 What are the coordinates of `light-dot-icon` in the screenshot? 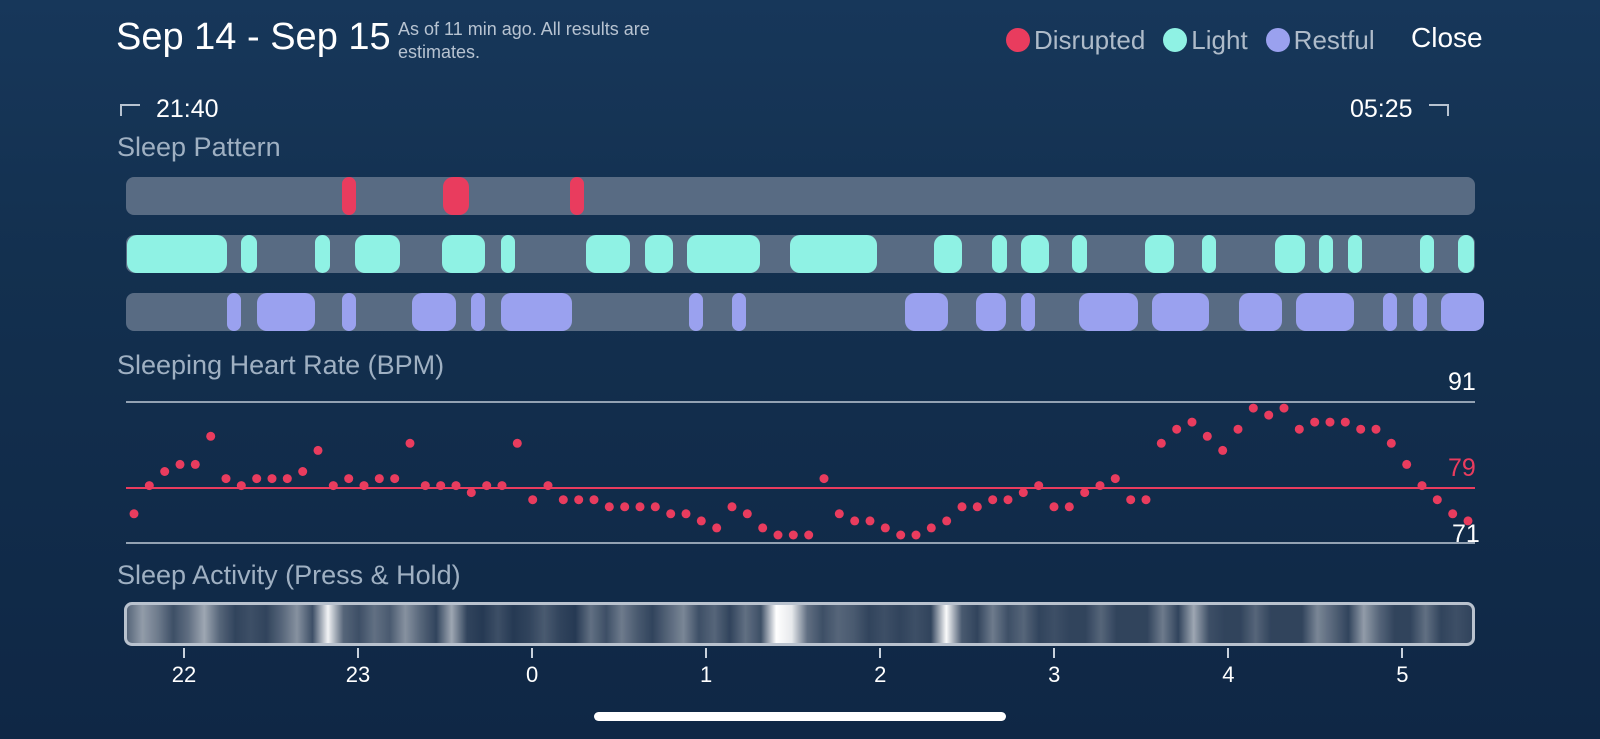 It's located at (1175, 40).